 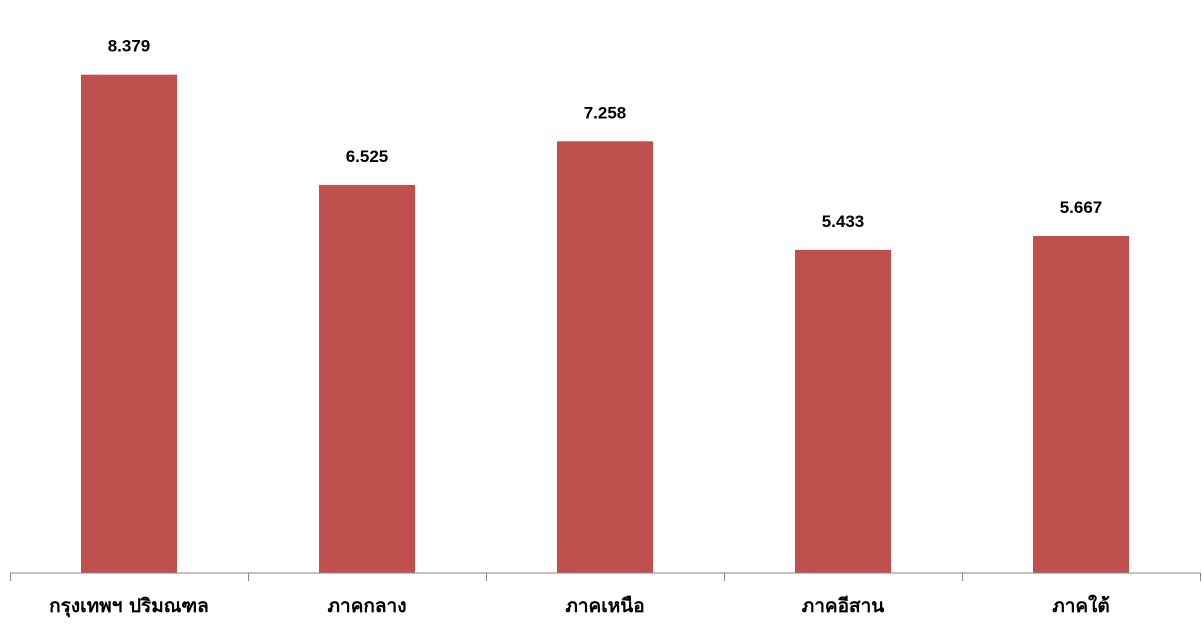 I want to click on category-label-3: ภาคเหนือ, so click(x=604, y=606).